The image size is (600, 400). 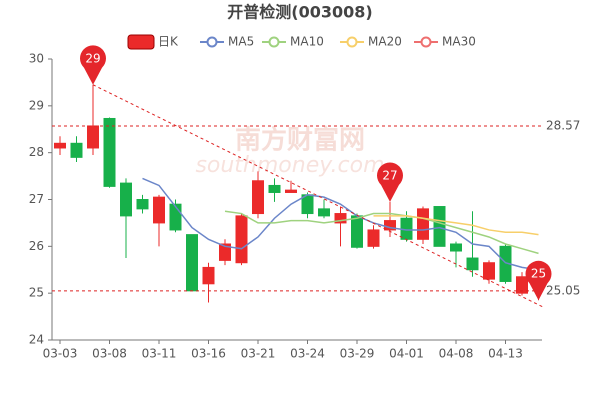 I want to click on chart-title: 开普检测(003008), so click(x=299, y=12).